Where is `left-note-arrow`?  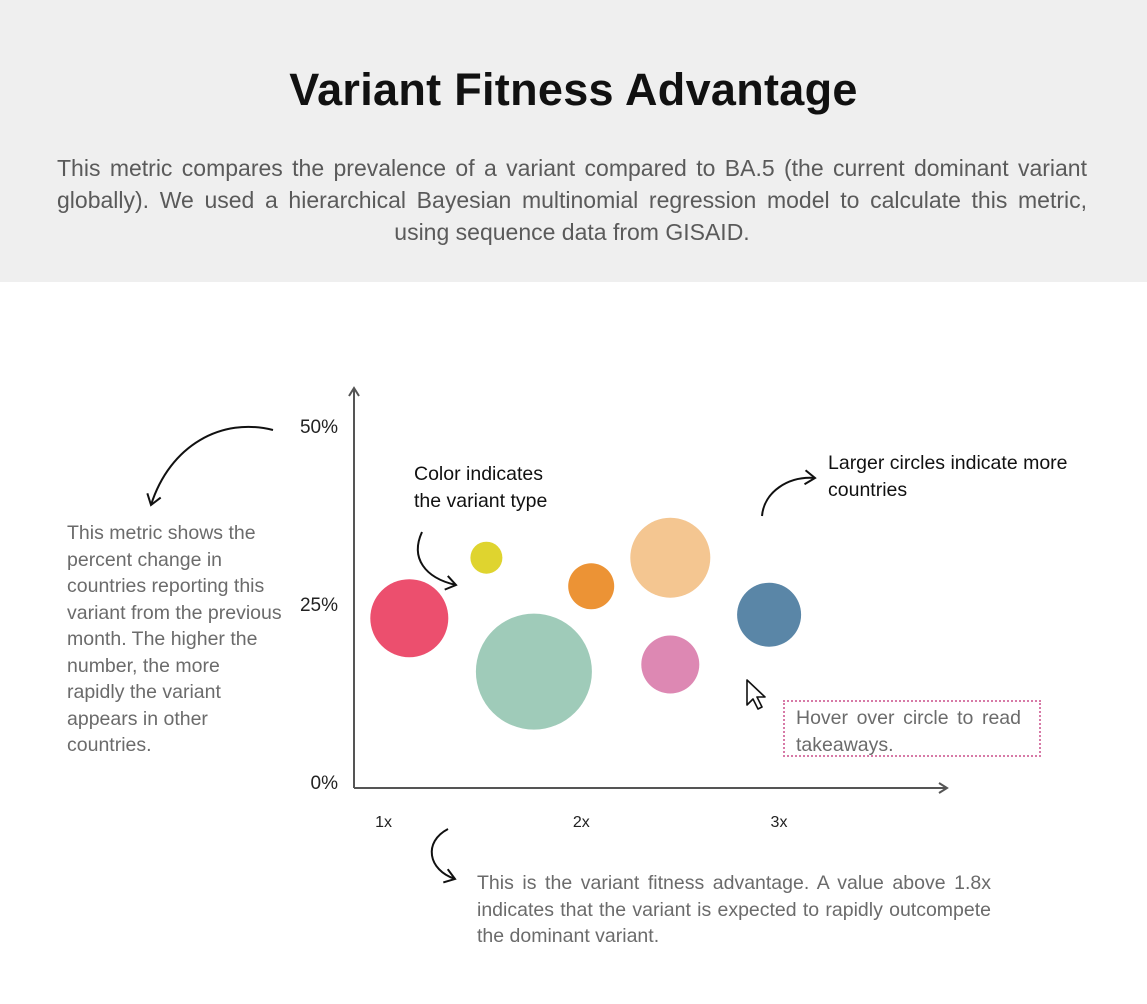 left-note-arrow is located at coordinates (210, 466).